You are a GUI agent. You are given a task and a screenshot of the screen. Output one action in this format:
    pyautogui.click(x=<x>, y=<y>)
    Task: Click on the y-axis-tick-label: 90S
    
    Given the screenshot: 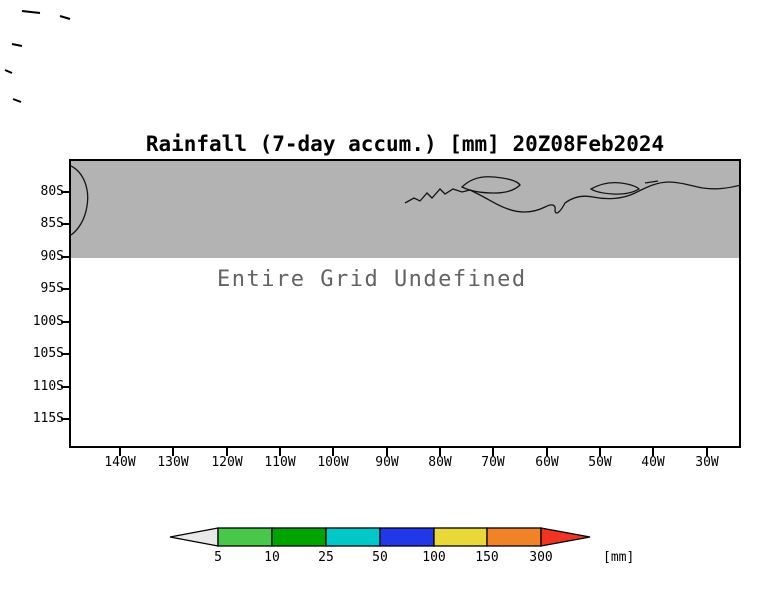 What is the action you would take?
    pyautogui.click(x=52, y=256)
    